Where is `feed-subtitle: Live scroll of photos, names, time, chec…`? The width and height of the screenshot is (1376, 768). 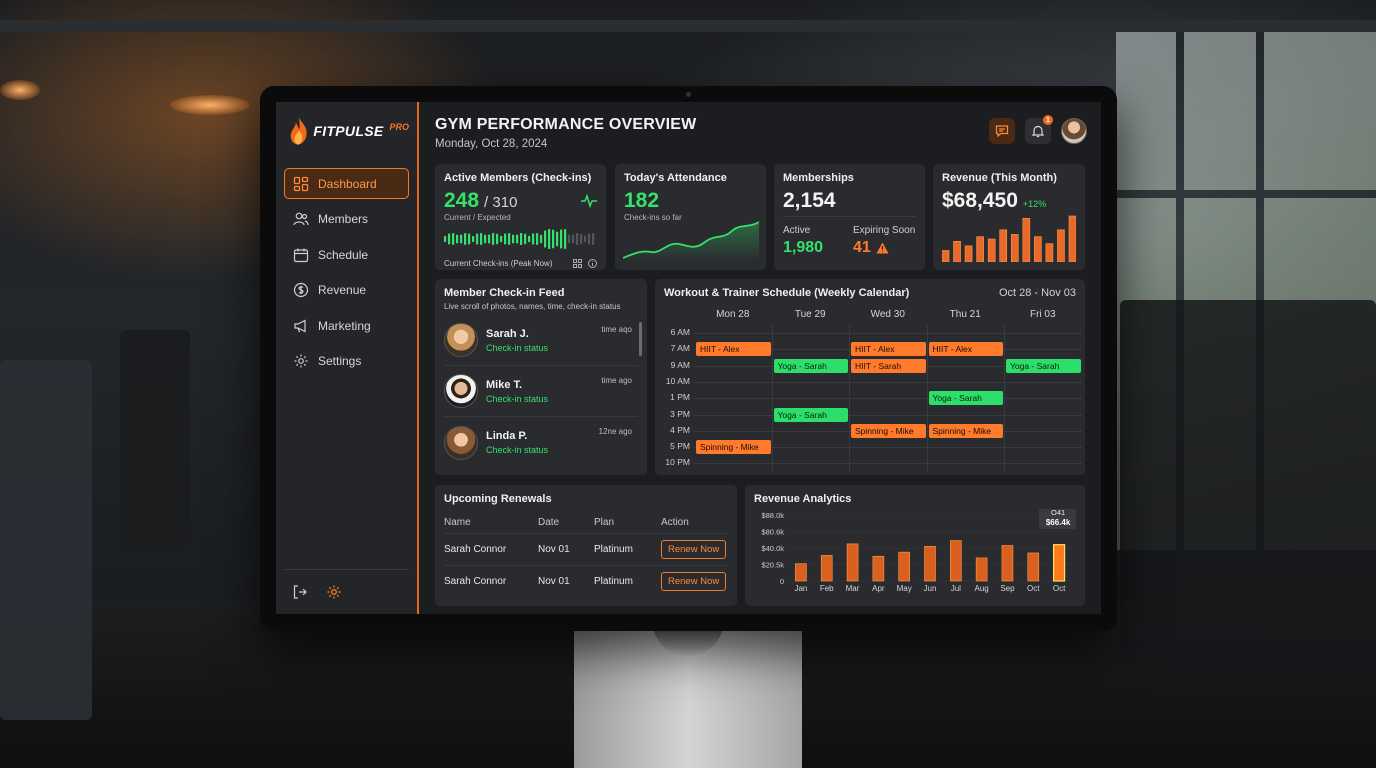 feed-subtitle: Live scroll of photos, names, time, chec… is located at coordinates (532, 306).